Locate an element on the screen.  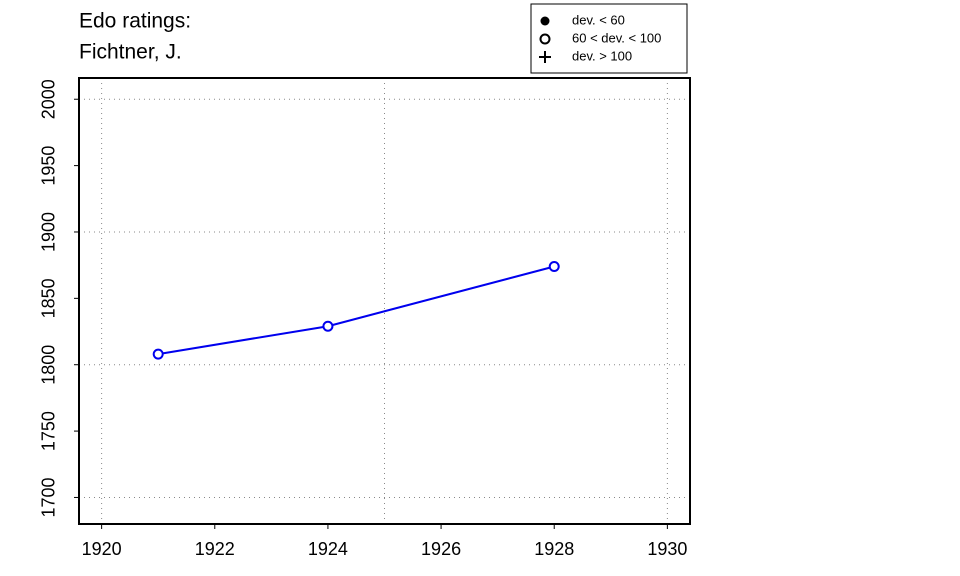
x-tick-label: 1930 is located at coordinates (667, 549).